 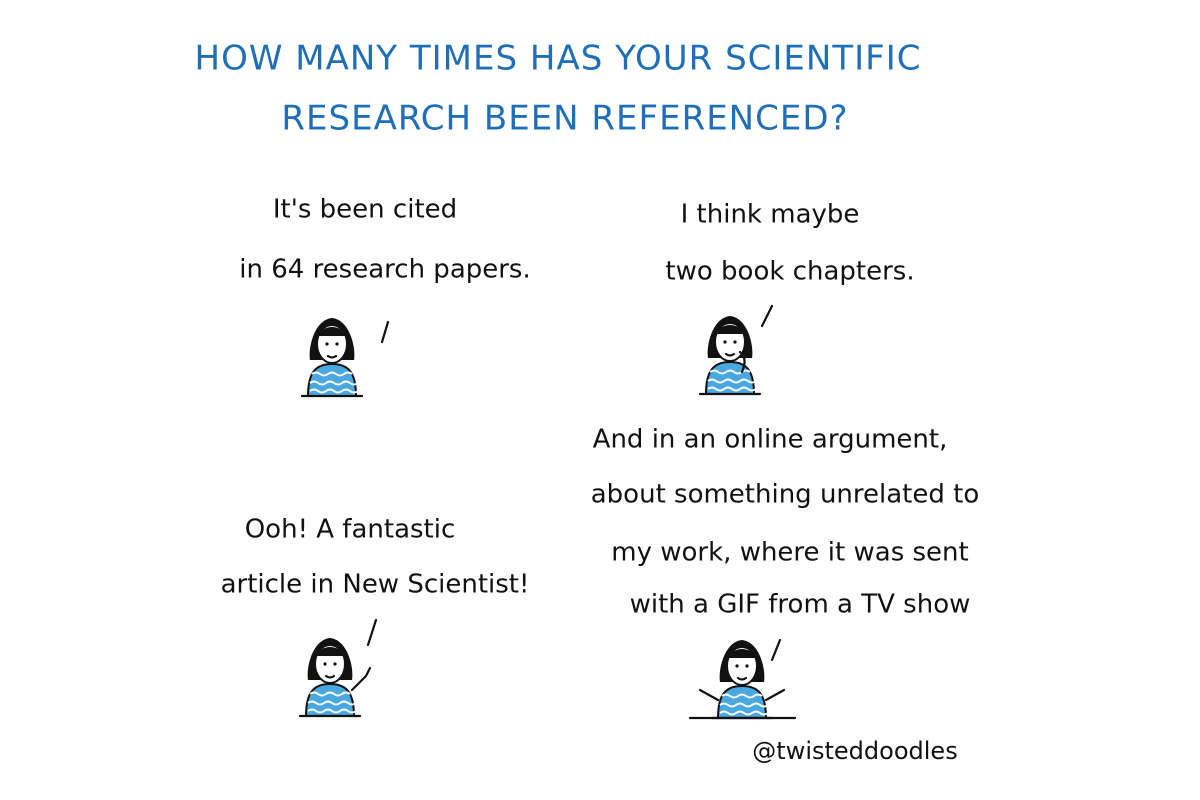 I want to click on speech-line: in 64 research papers., so click(x=385, y=270).